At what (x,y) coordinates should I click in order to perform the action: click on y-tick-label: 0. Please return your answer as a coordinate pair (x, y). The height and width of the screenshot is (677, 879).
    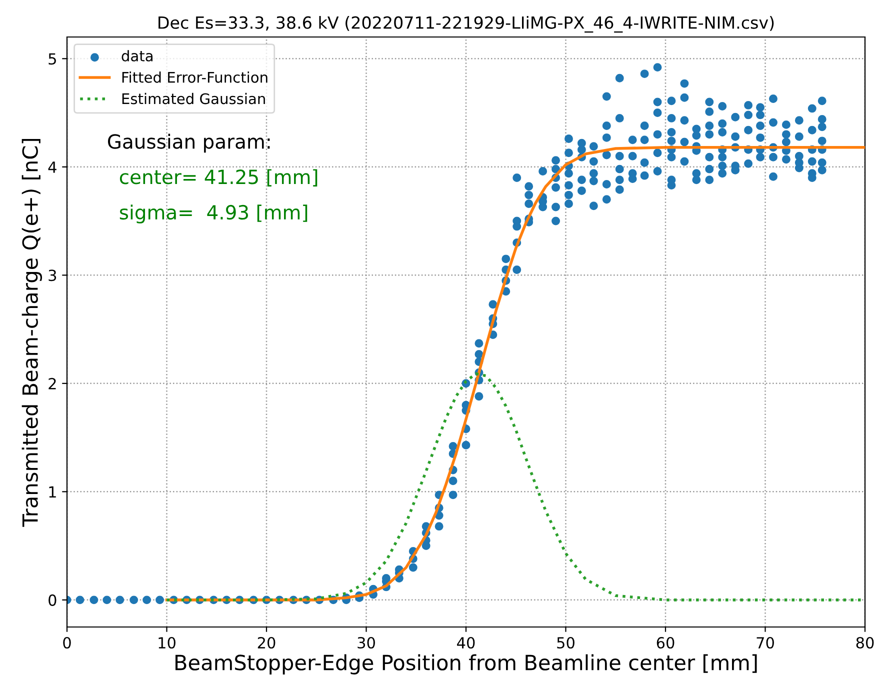
    Looking at the image, I should click on (52, 600).